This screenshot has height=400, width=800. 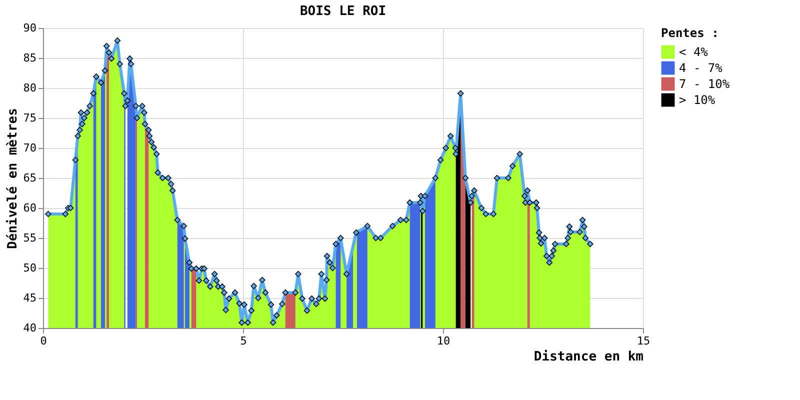 I want to click on legend-label: < 4%, so click(x=694, y=52).